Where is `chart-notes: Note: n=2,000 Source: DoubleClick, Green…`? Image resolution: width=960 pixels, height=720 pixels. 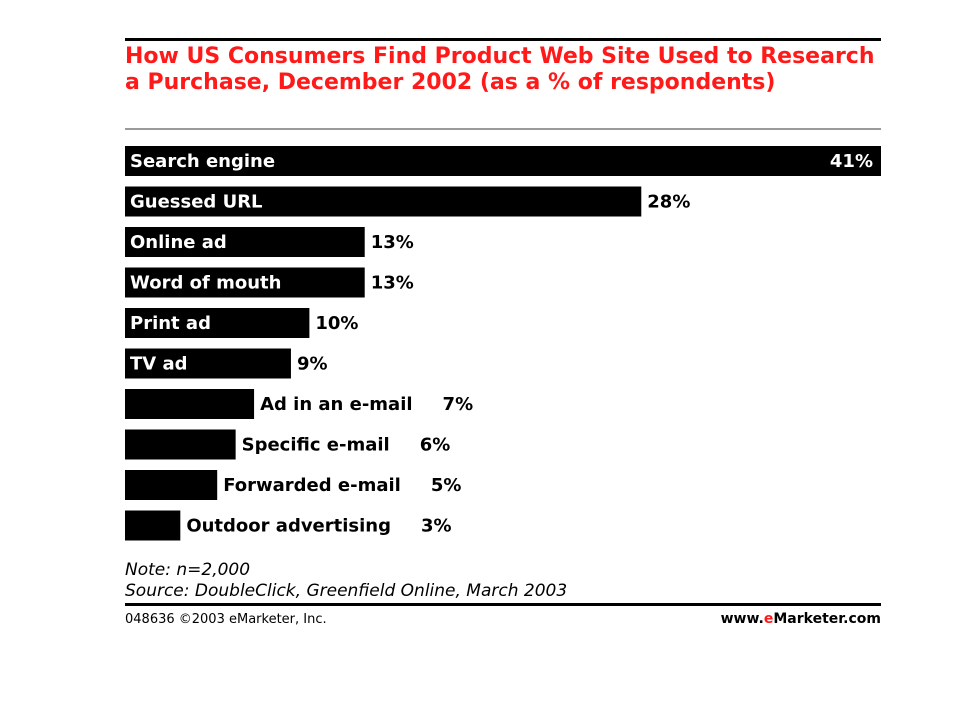 chart-notes: Note: n=2,000 Source: DoubleClick, Green… is located at coordinates (346, 581).